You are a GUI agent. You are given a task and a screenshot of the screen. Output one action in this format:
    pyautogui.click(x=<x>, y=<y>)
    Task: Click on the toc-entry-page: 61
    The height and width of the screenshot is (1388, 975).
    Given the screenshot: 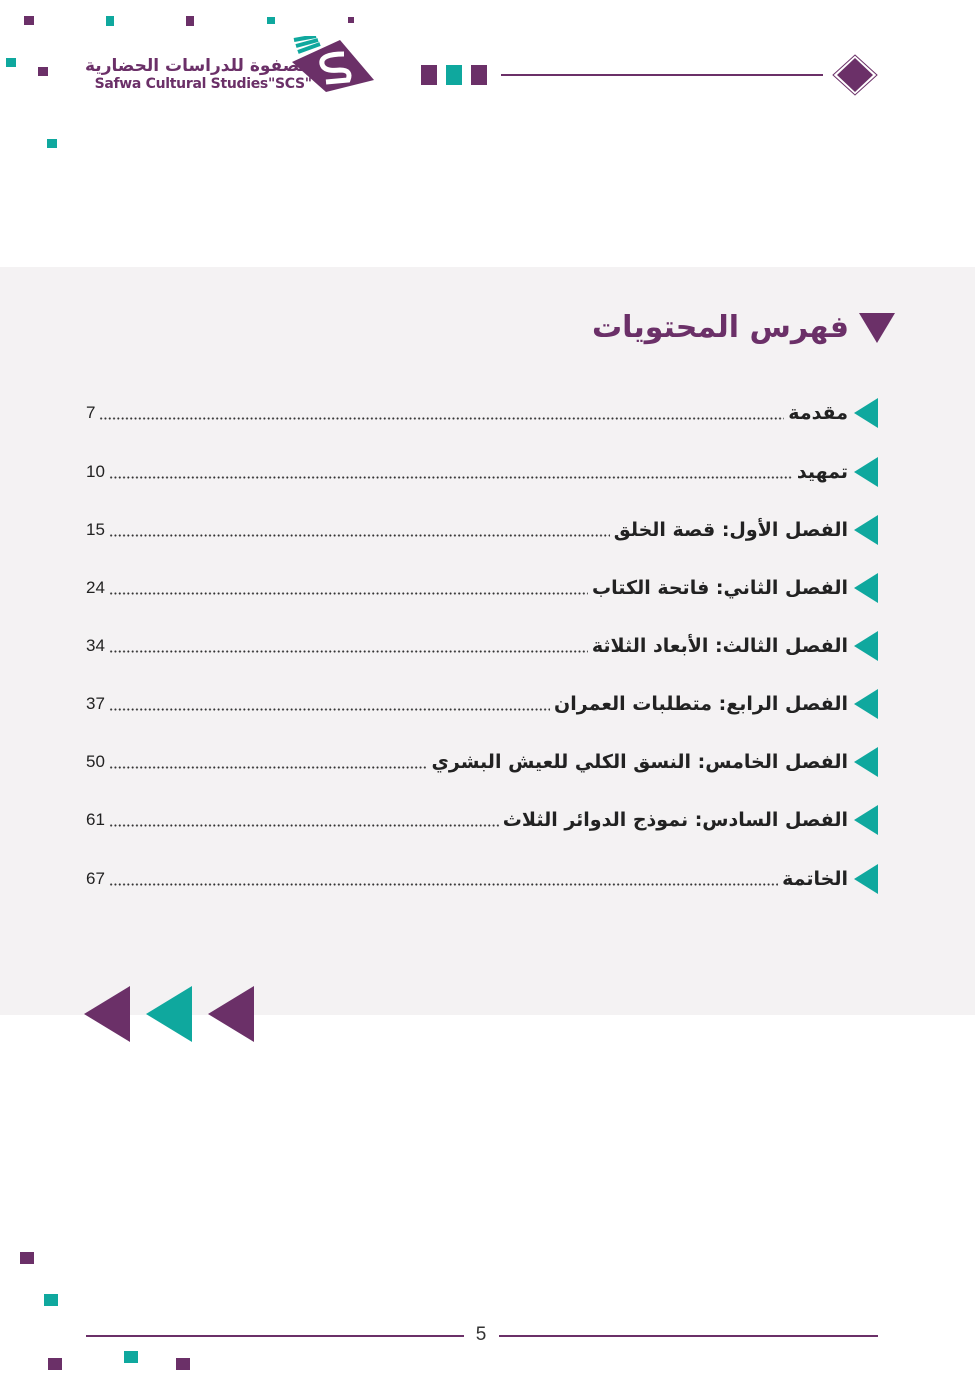 What is the action you would take?
    pyautogui.click(x=95, y=819)
    